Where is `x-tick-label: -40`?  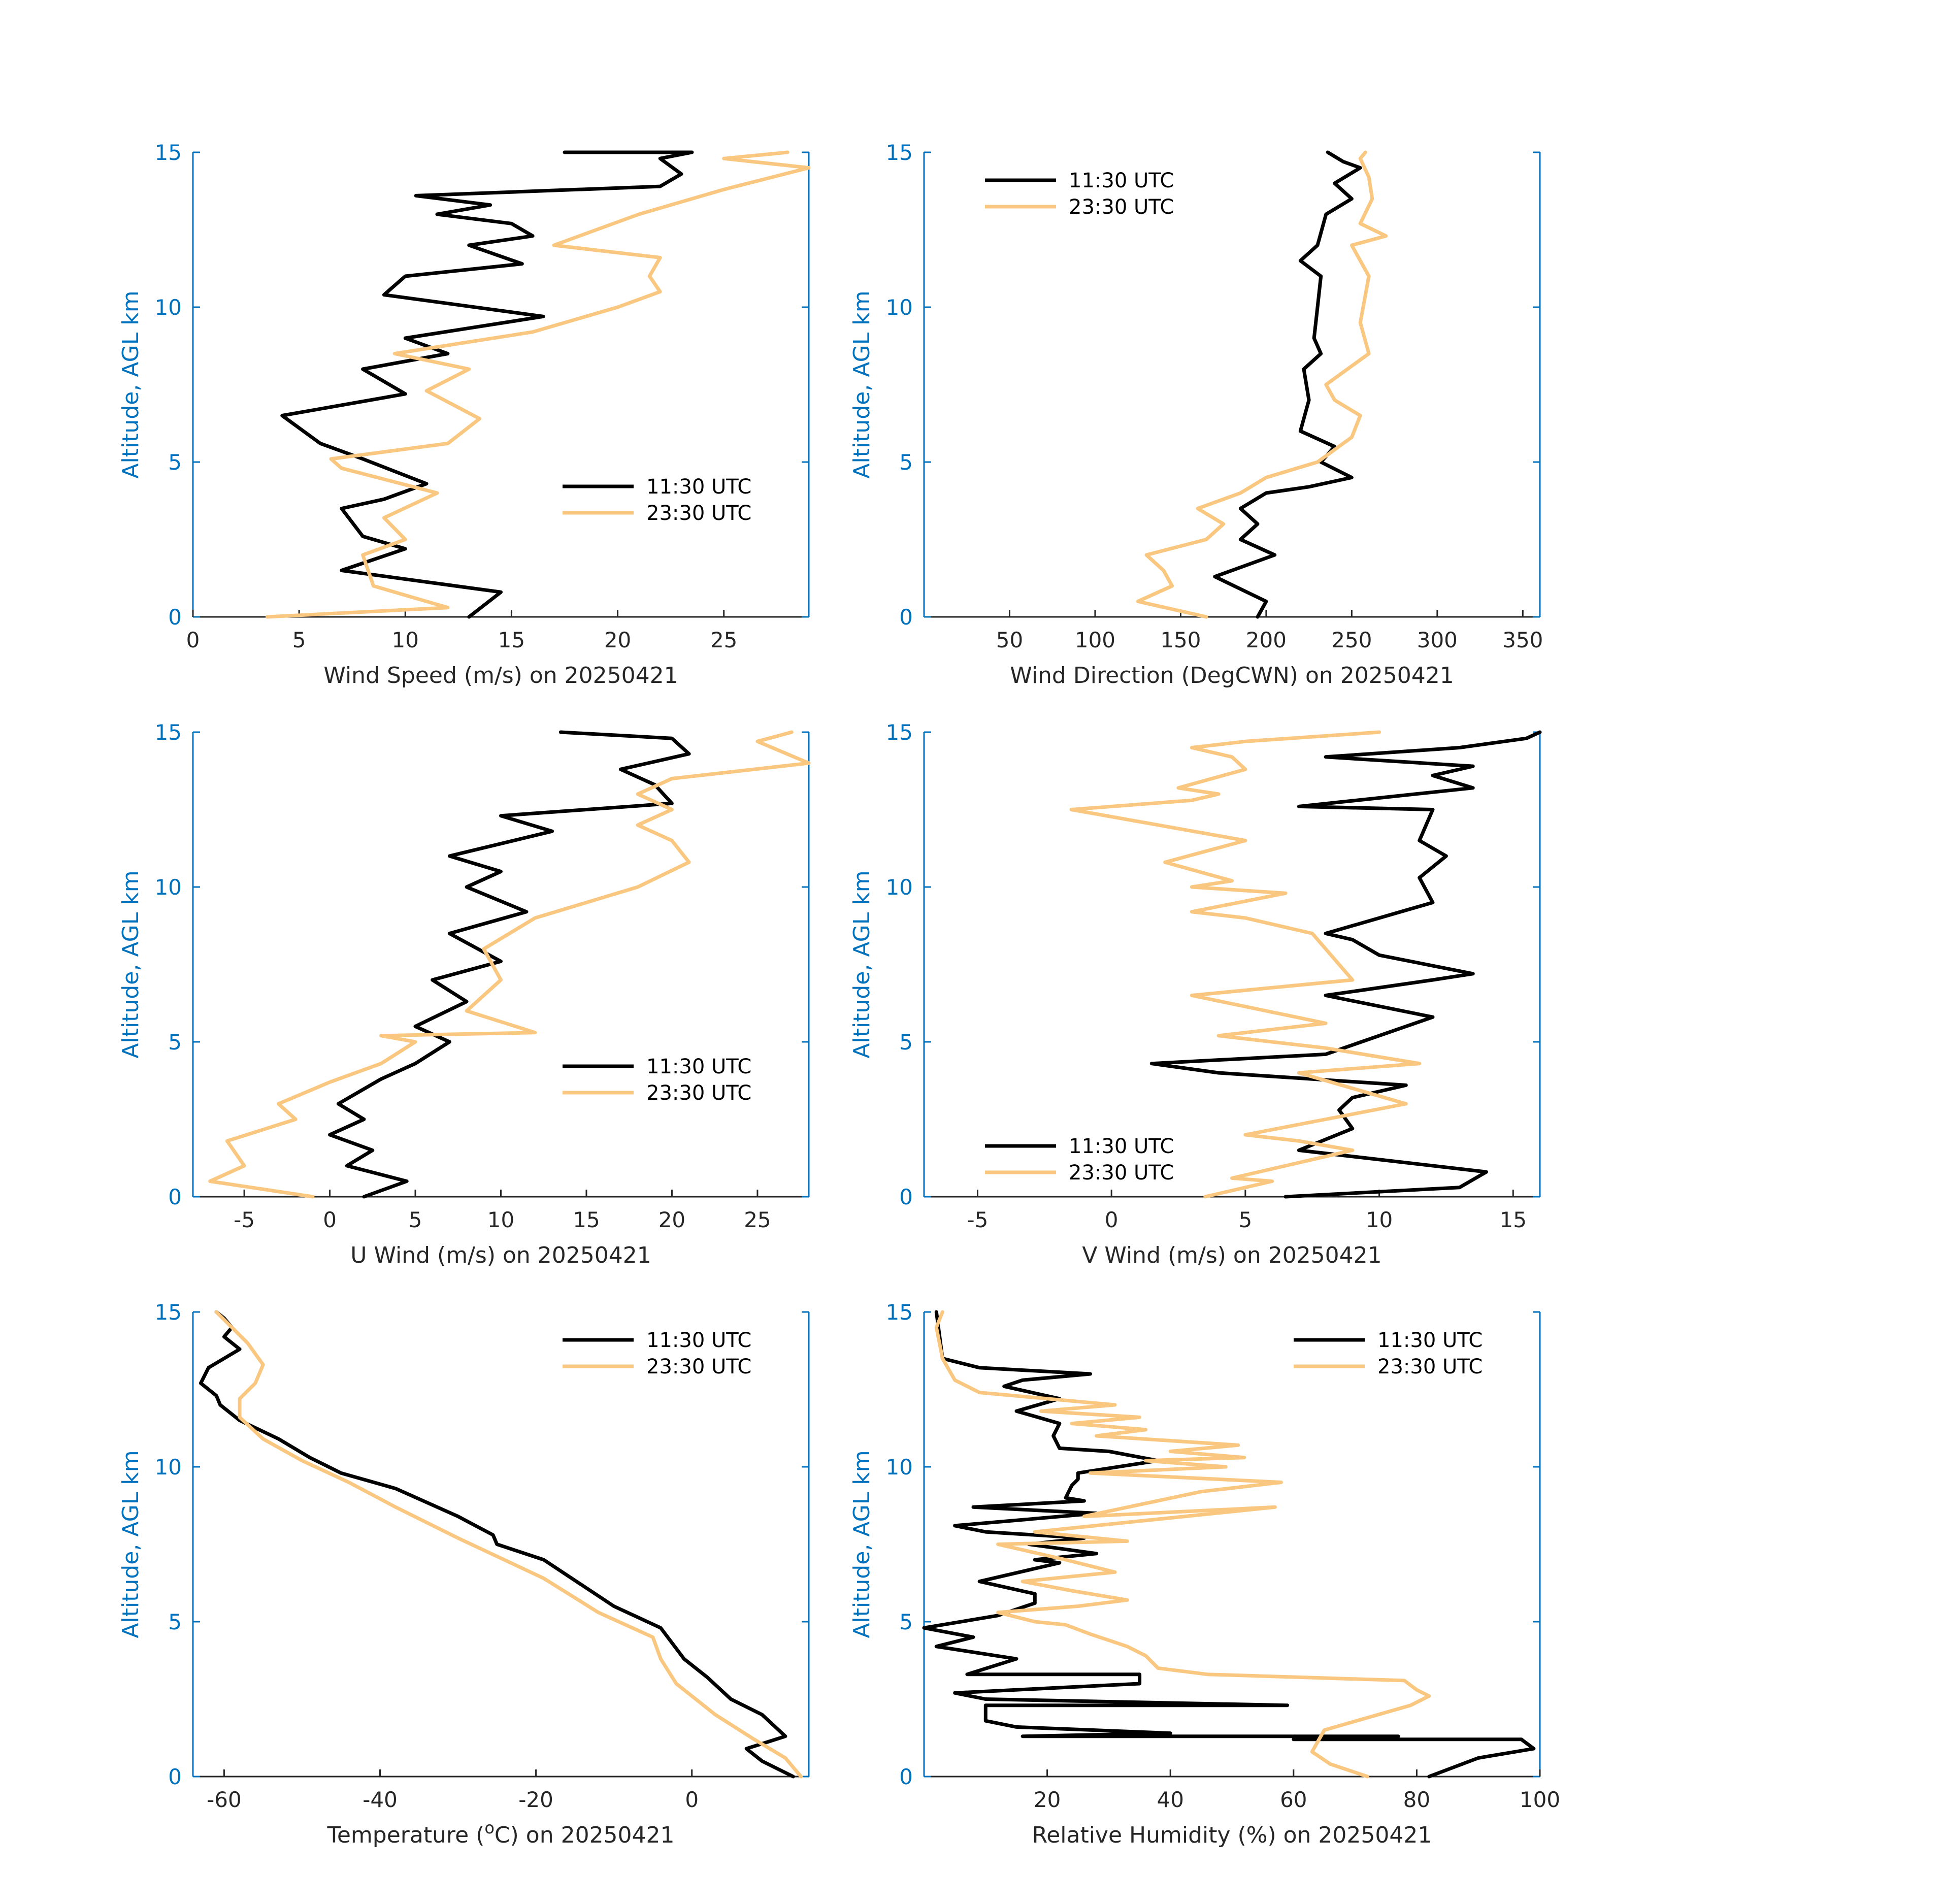 x-tick-label: -40 is located at coordinates (380, 1800).